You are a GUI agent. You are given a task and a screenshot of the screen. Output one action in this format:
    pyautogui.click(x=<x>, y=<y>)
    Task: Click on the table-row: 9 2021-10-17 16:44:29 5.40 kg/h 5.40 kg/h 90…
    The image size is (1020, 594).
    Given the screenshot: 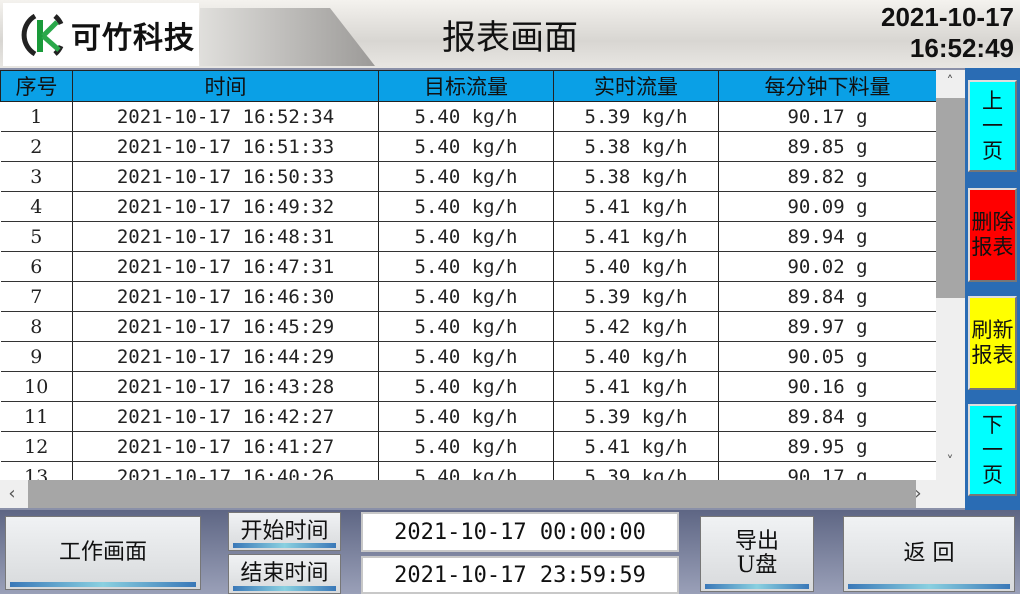 What is the action you would take?
    pyautogui.click(x=468, y=356)
    